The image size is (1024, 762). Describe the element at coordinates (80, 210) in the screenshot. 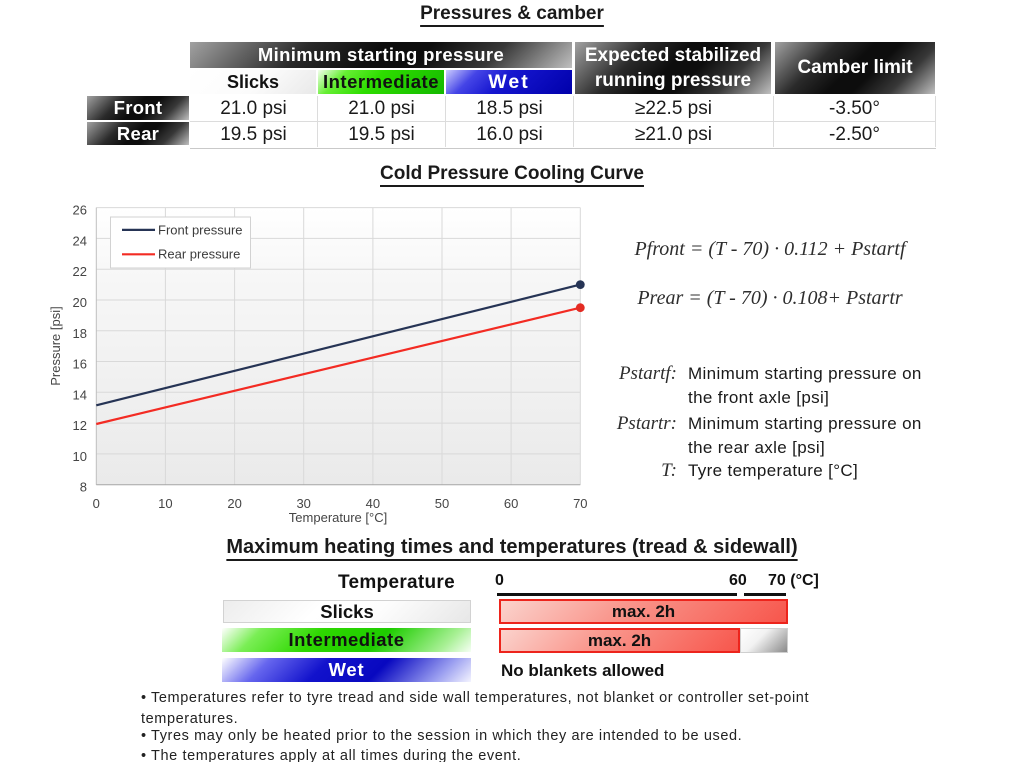

I see `svg-text: 26` at that location.